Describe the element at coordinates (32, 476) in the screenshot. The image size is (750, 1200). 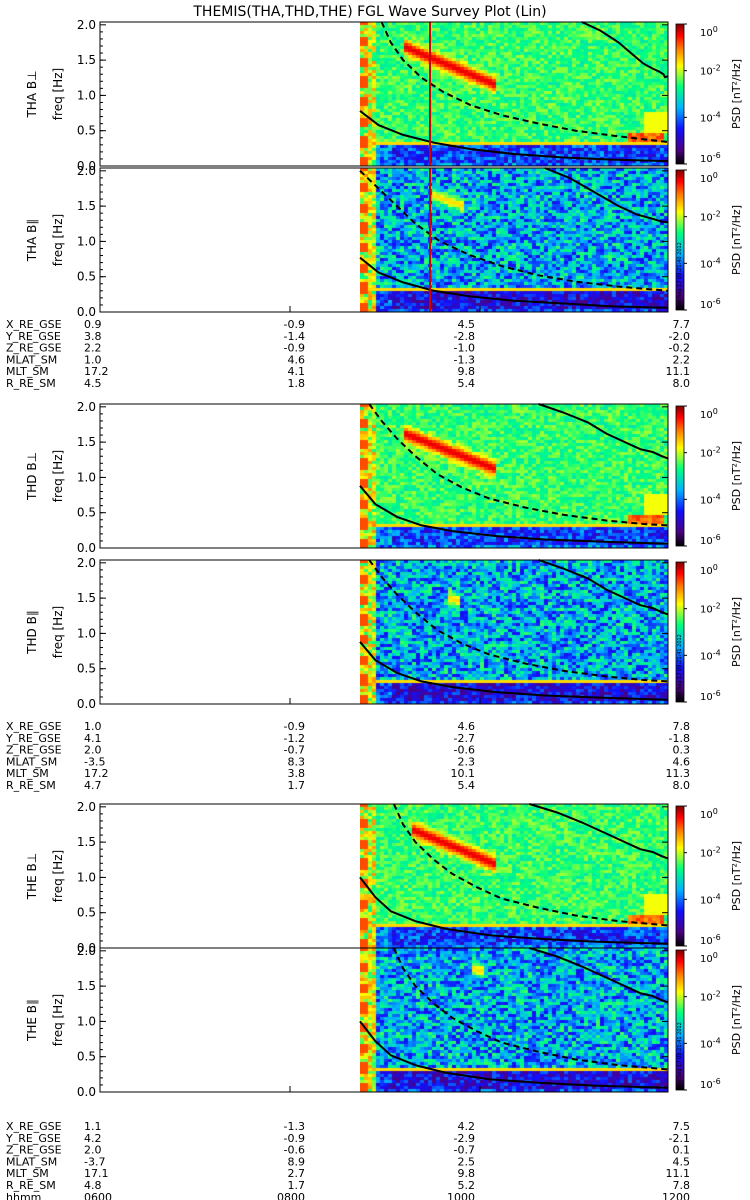
I see `y-axis-panel-label: THD B⊥` at that location.